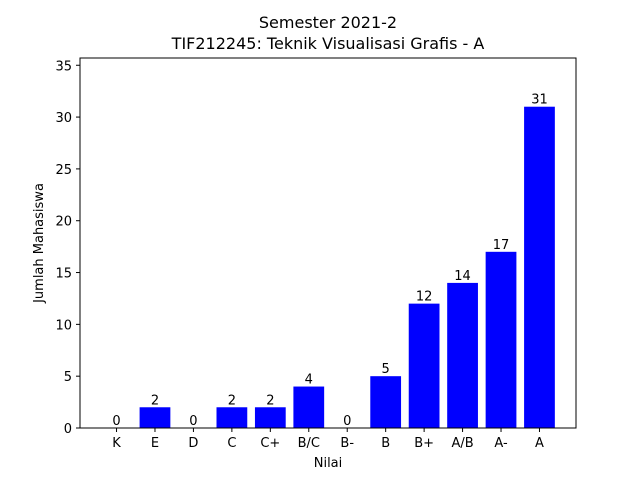 This screenshot has width=640, height=480. Describe the element at coordinates (155, 443) in the screenshot. I see `x-tick-label: E` at that location.